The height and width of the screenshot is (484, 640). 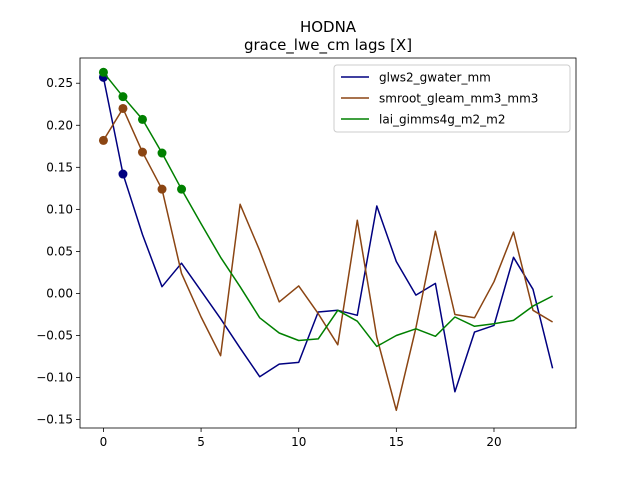 I want to click on x-tick-label: 5, so click(x=201, y=442).